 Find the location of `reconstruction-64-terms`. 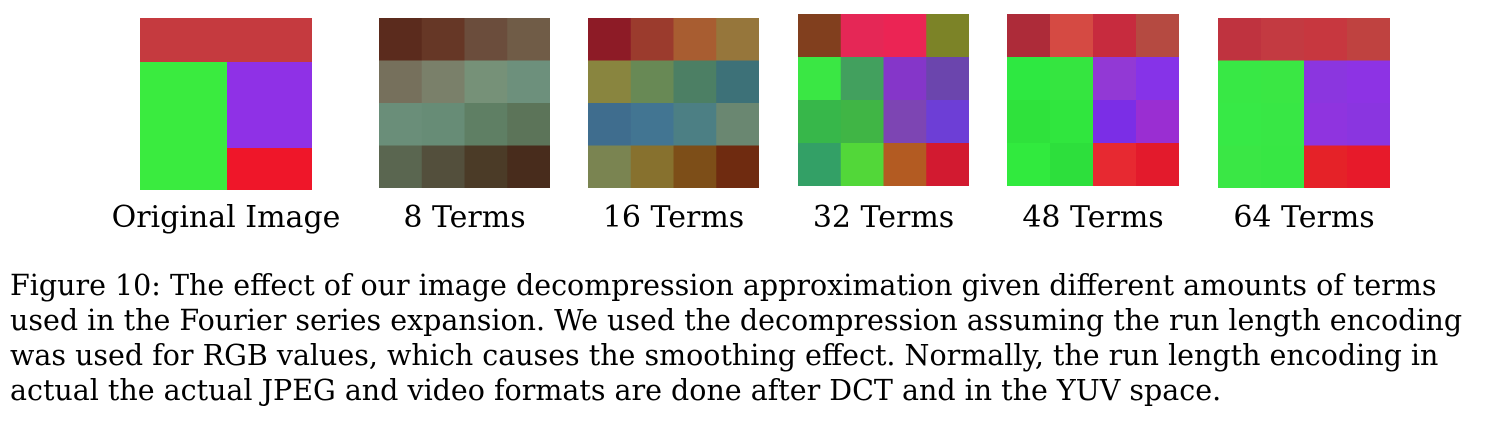

reconstruction-64-terms is located at coordinates (1304, 103).